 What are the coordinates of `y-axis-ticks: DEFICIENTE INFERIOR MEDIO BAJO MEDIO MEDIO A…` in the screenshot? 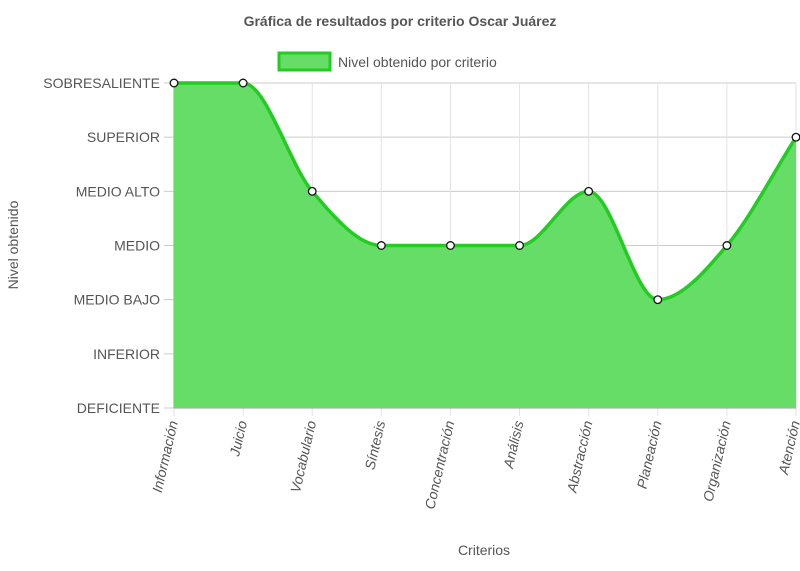 It's located at (101, 245).